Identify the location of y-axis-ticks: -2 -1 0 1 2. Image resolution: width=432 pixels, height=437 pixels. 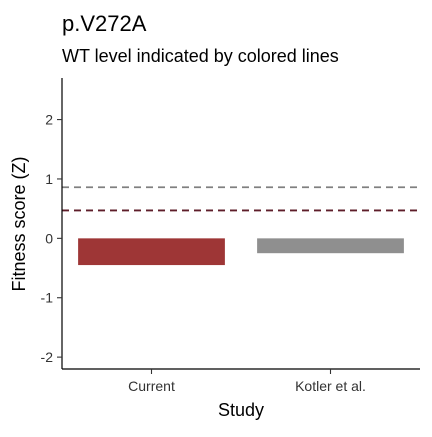
(51, 238).